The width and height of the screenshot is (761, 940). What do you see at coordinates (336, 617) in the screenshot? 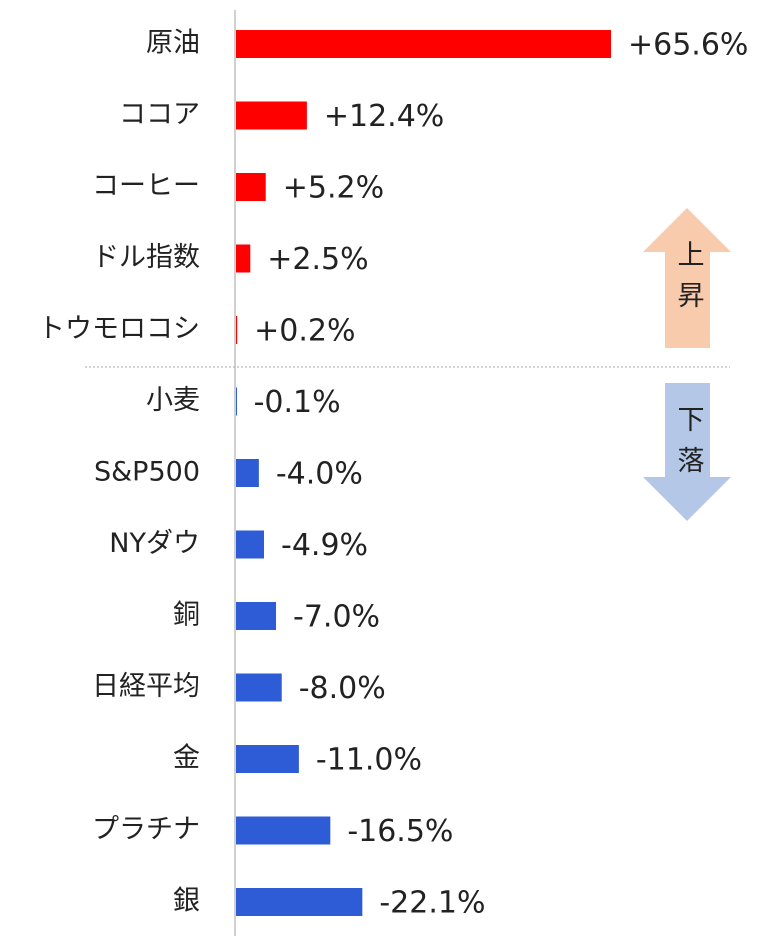
I see `value-label: -7.0%` at bounding box center [336, 617].